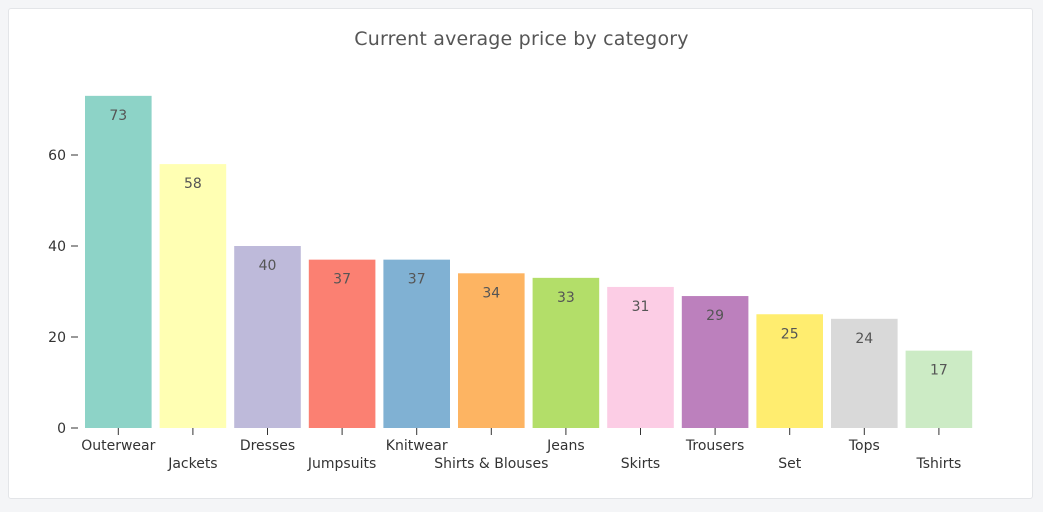  I want to click on bar-set, so click(789, 371).